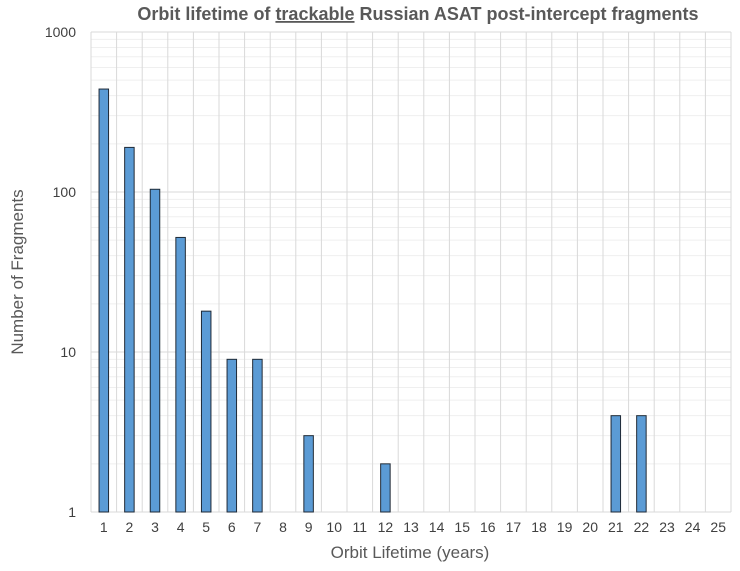 This screenshot has width=740, height=571. I want to click on x-tick-label: 2, so click(130, 527).